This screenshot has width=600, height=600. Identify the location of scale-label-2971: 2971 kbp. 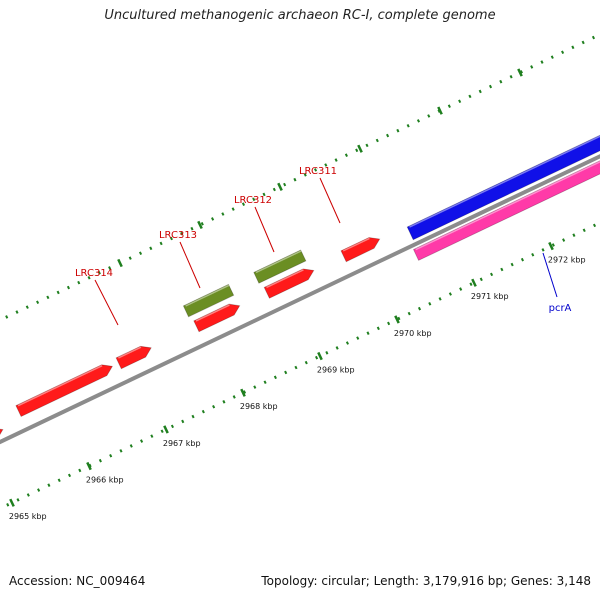
(490, 296).